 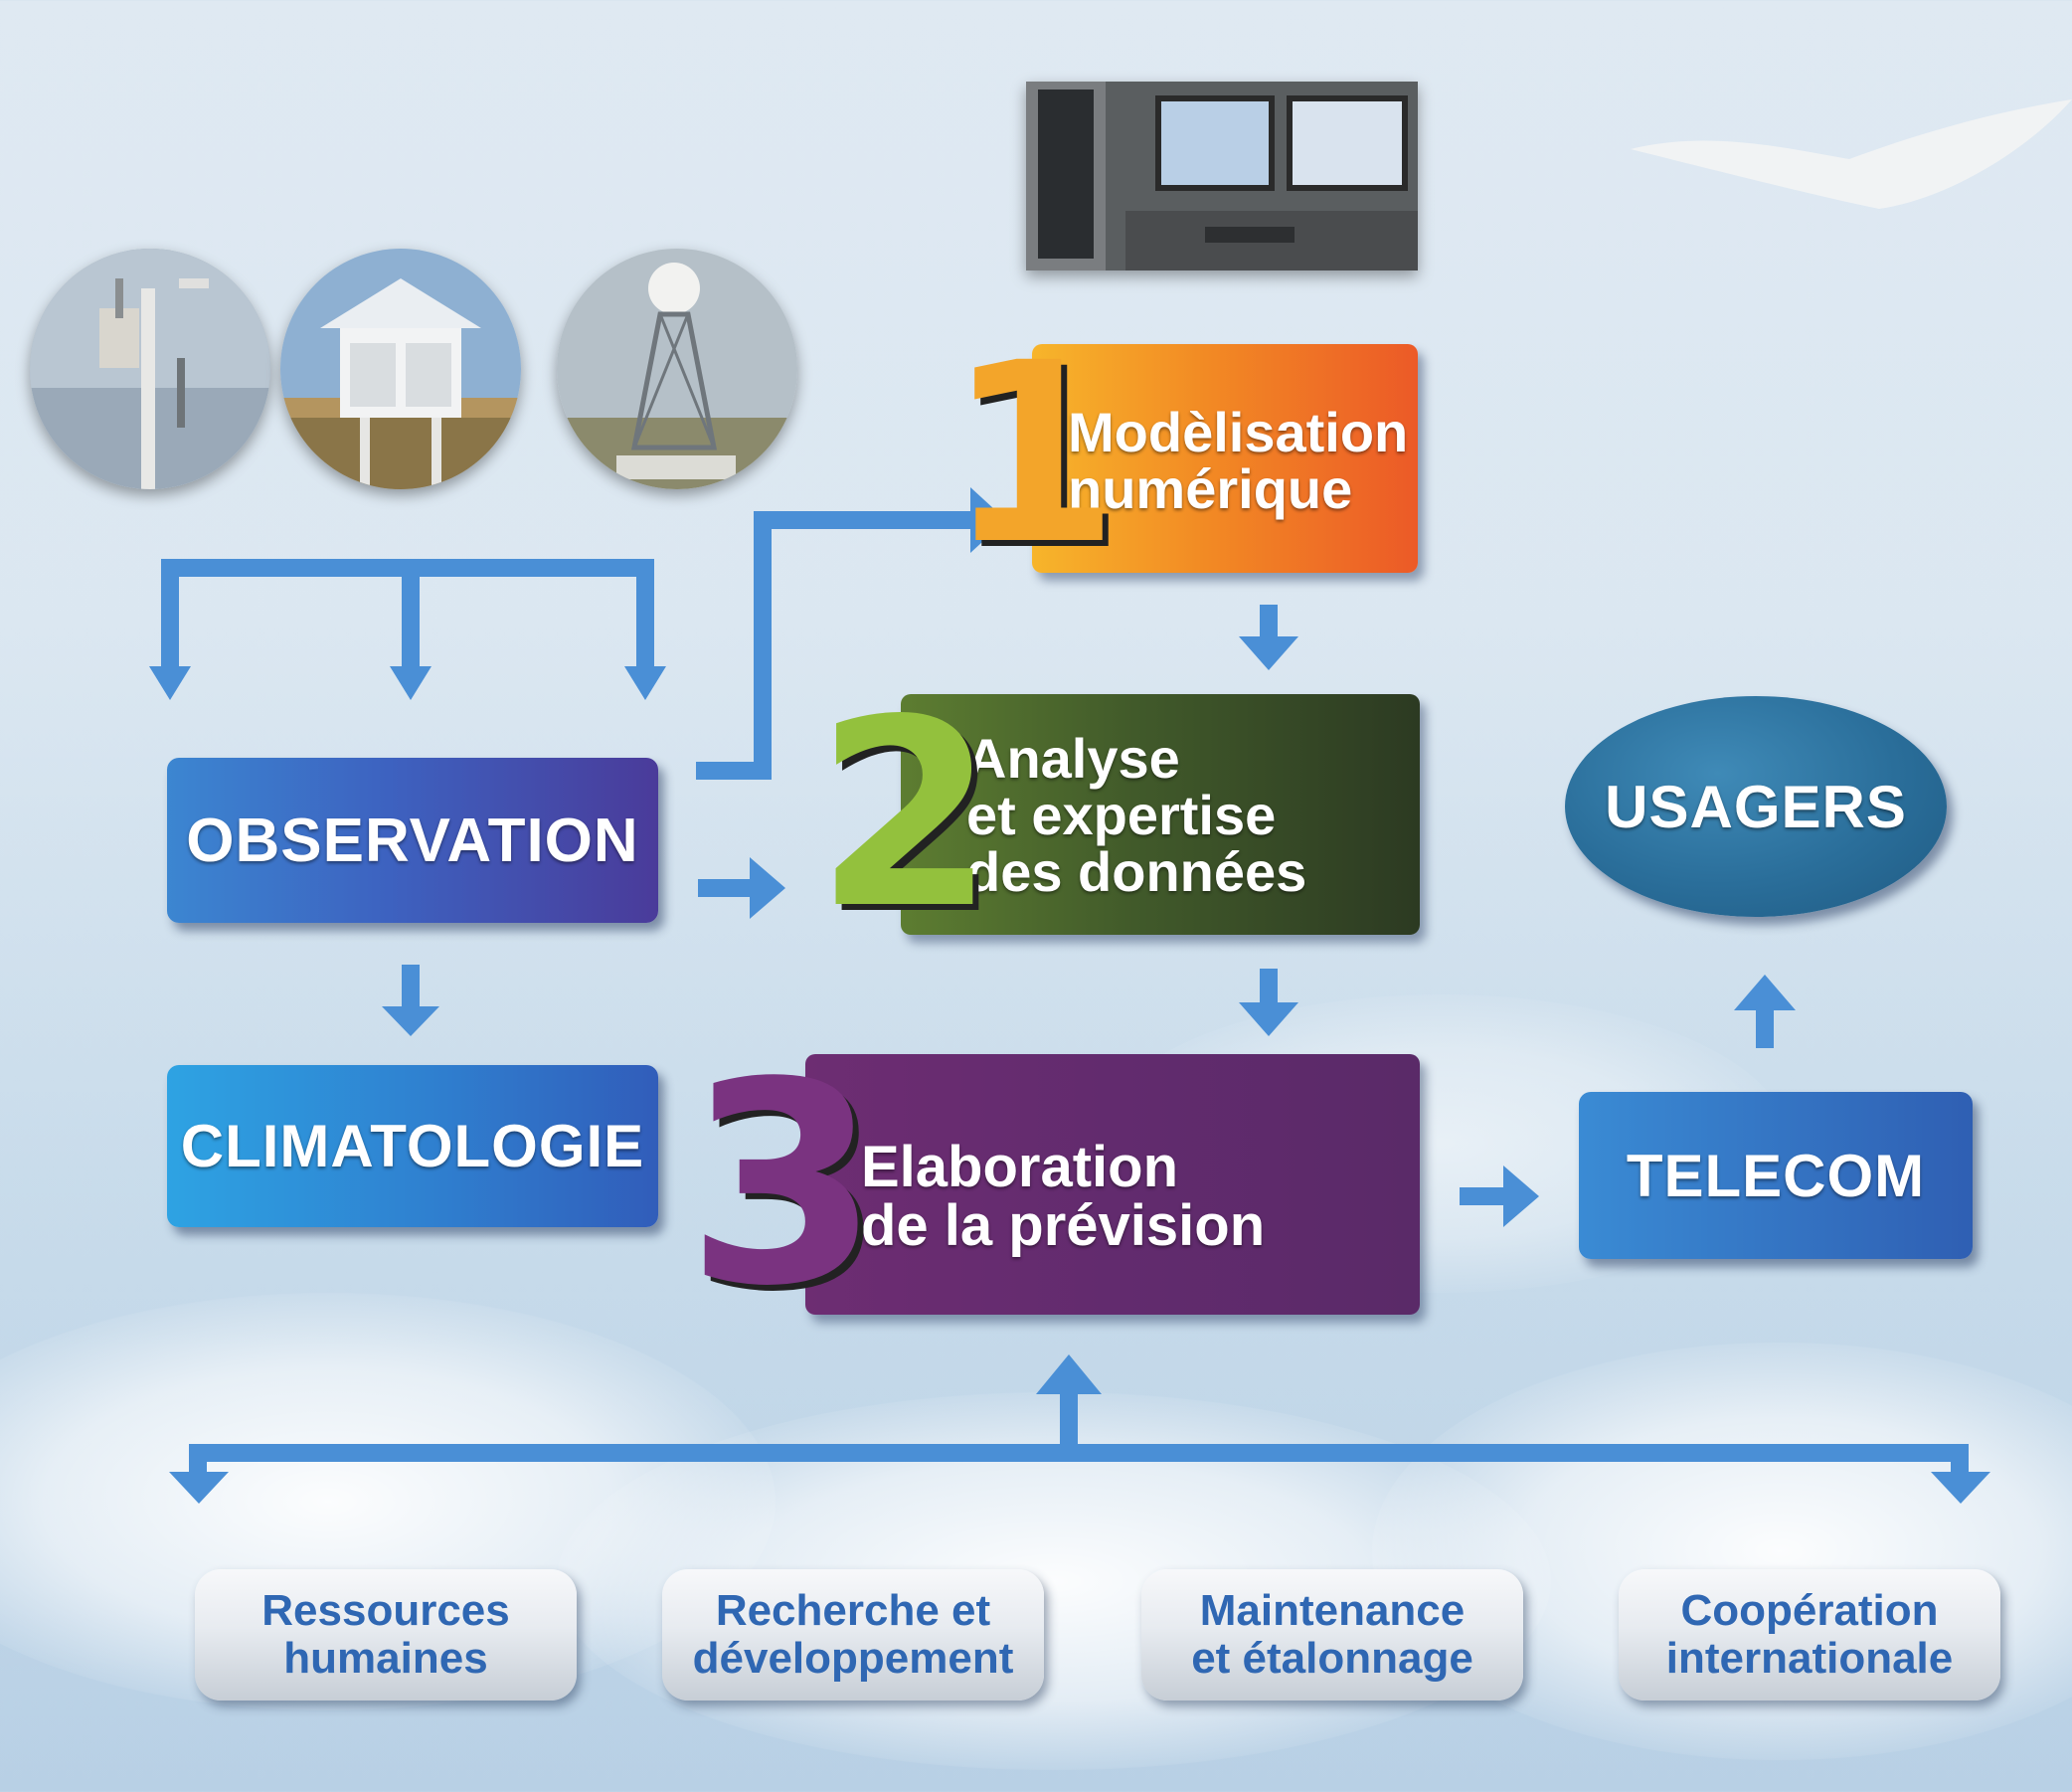 What do you see at coordinates (645, 683) in the screenshot?
I see `arrow-down-right` at bounding box center [645, 683].